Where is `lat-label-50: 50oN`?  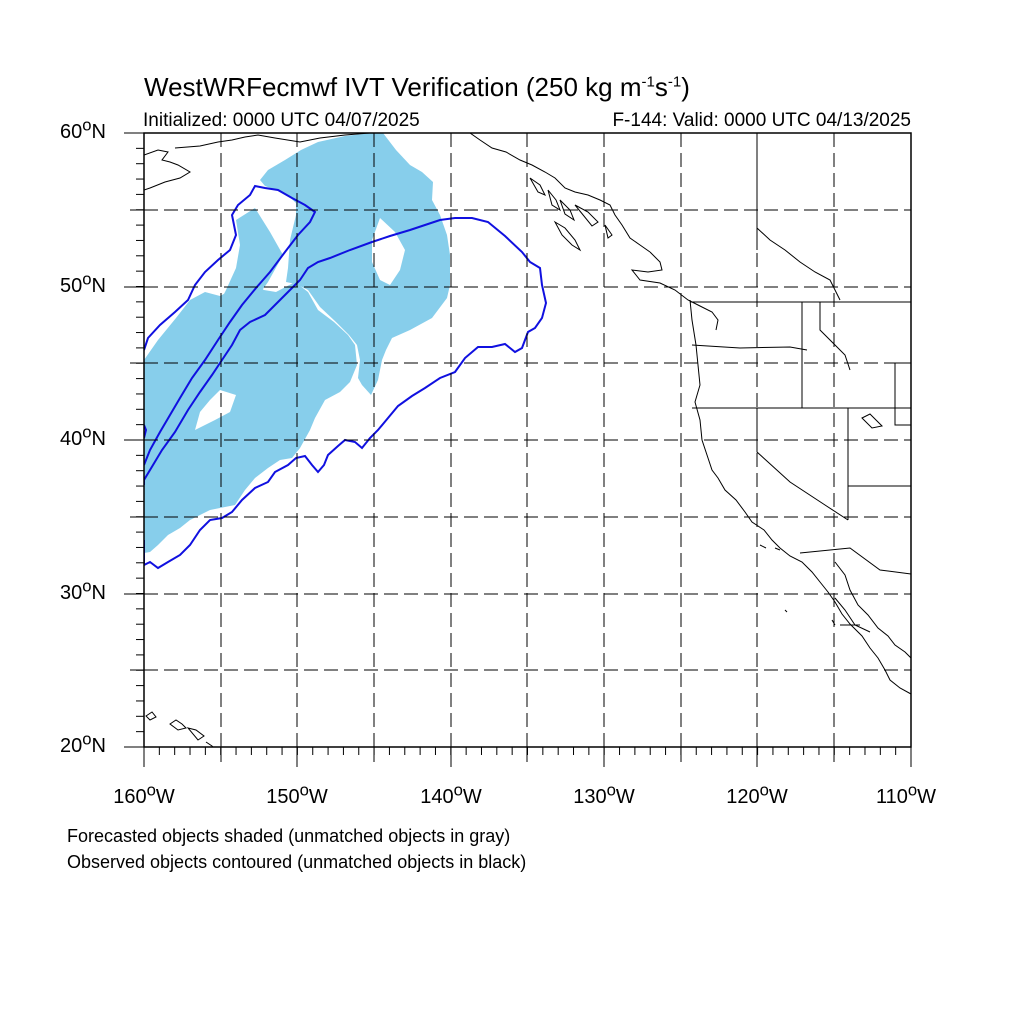
lat-label-50: 50oN is located at coordinates (83, 283).